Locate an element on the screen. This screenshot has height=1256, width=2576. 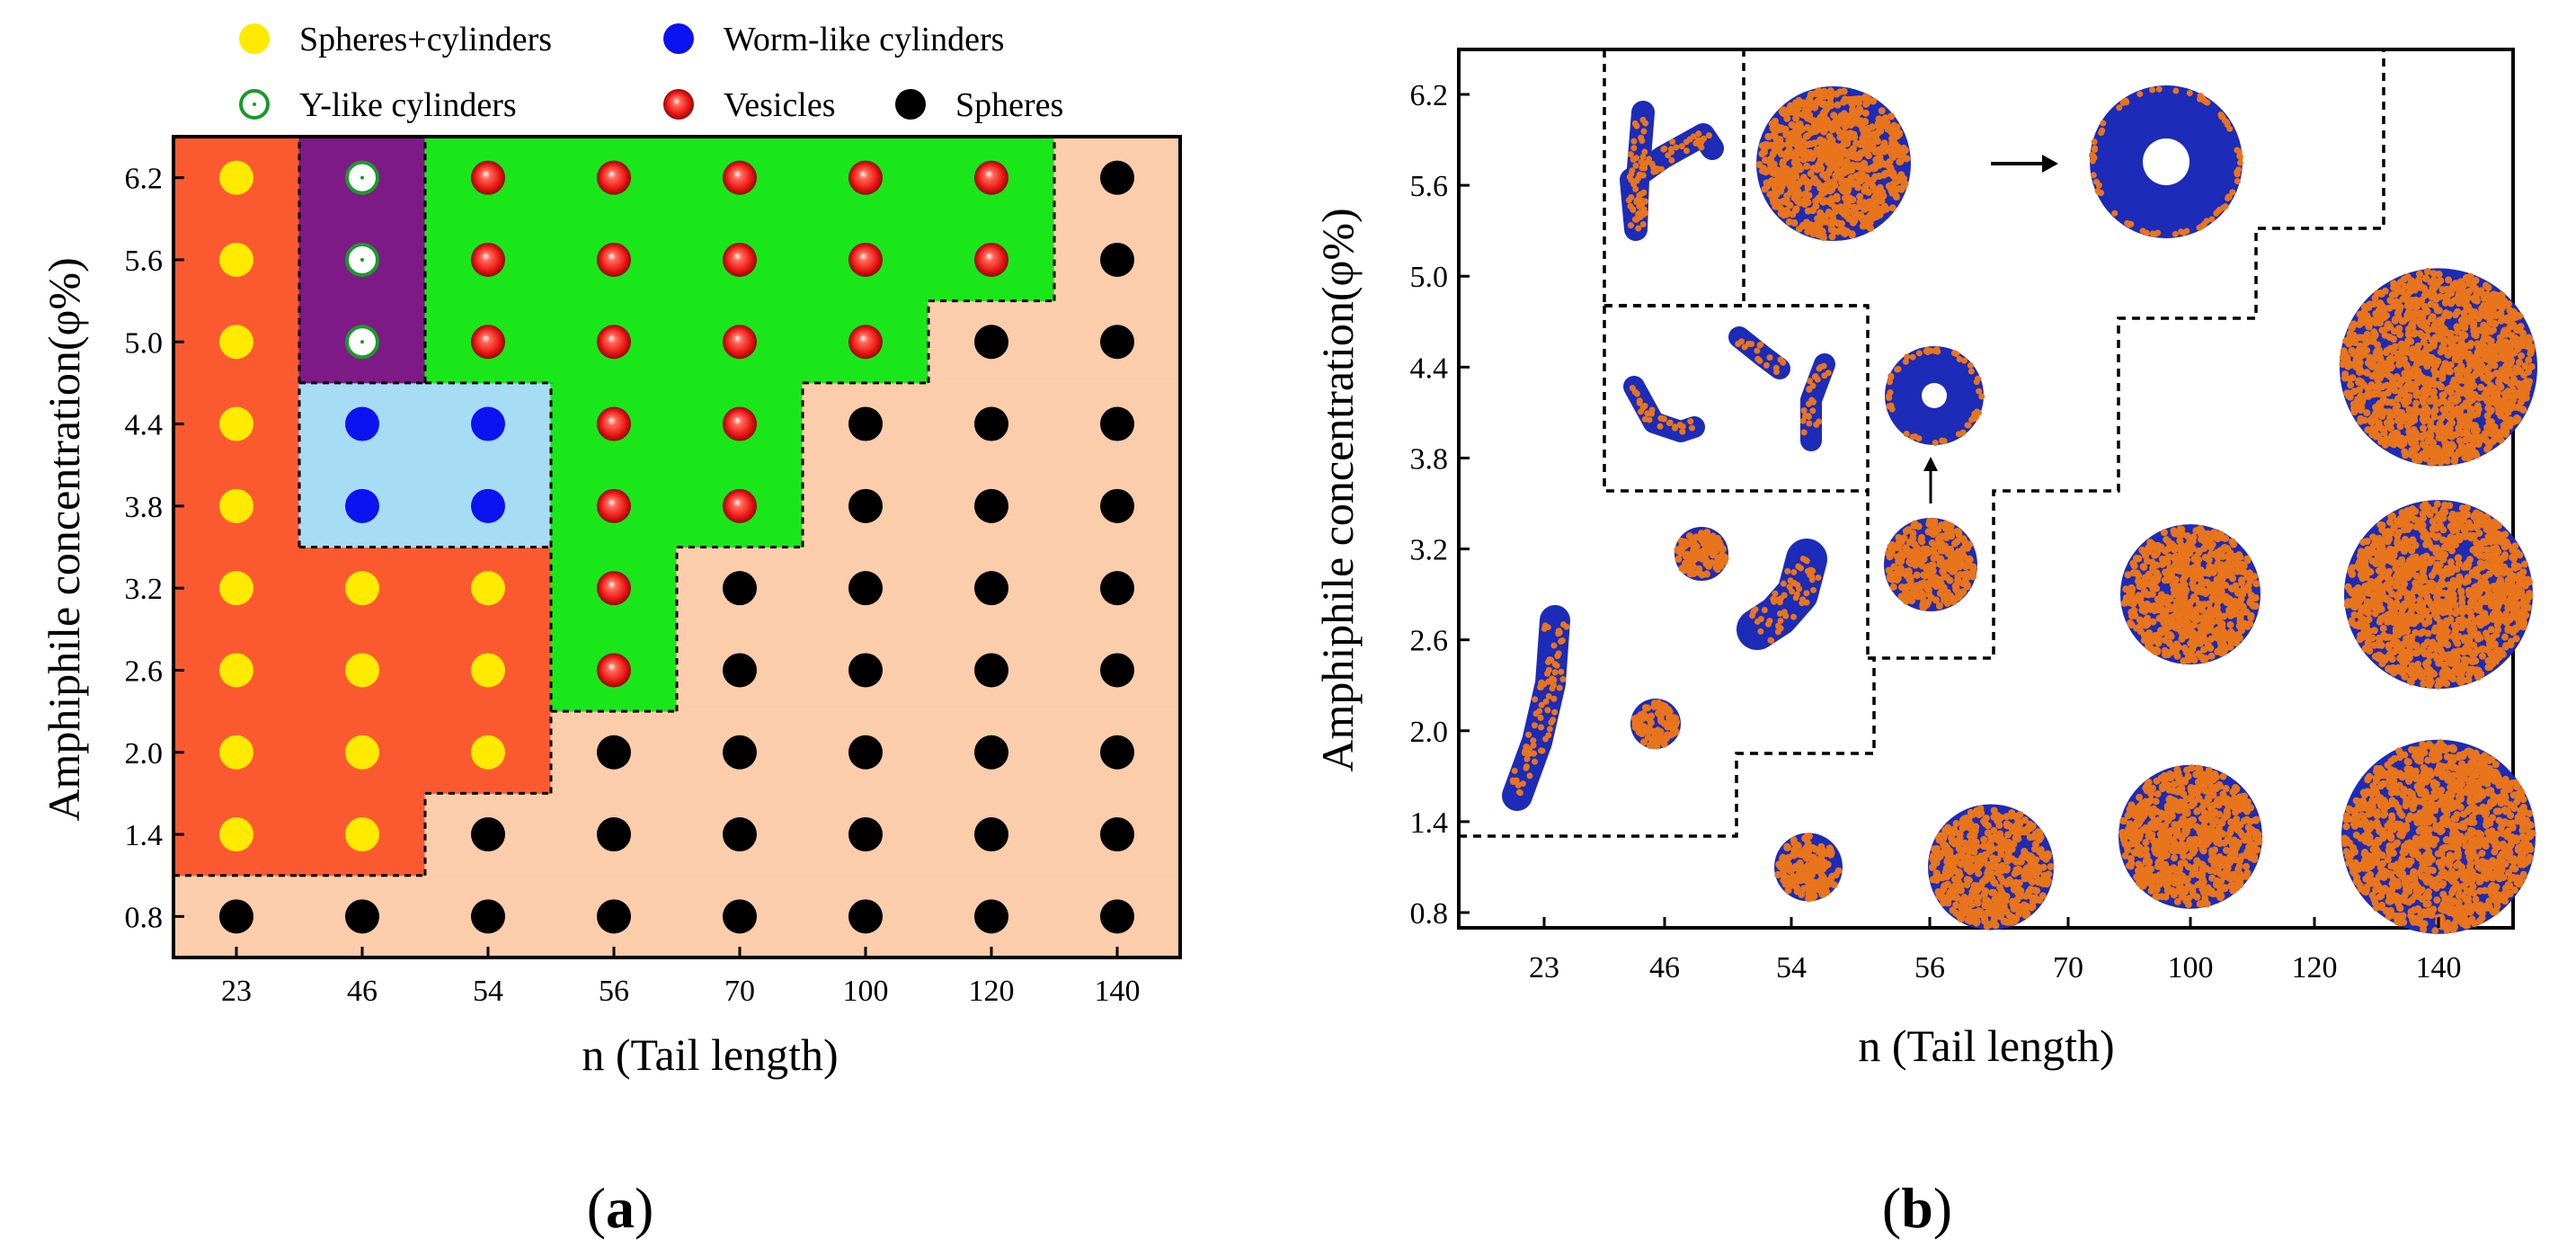
x-tick-label: 120 is located at coordinates (2315, 967).